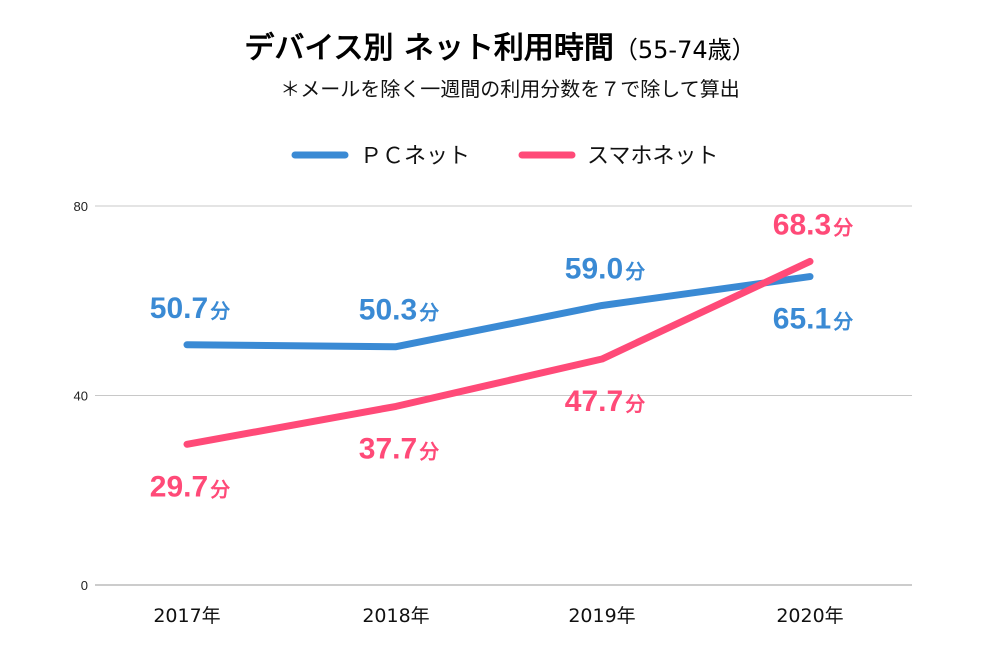  I want to click on data-label: 37.7 分, so click(399, 448).